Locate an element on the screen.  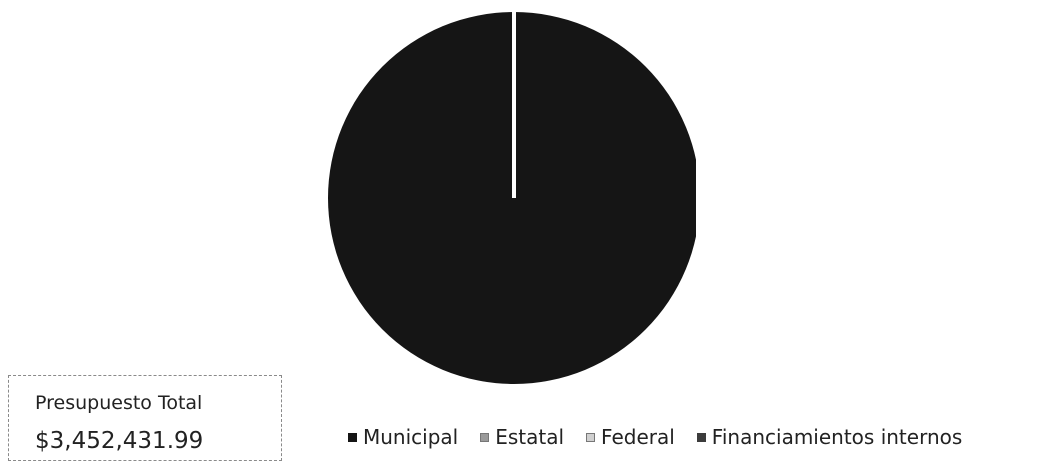
legend-item-financiamientos-internos: Financiamientos internos is located at coordinates (829, 437).